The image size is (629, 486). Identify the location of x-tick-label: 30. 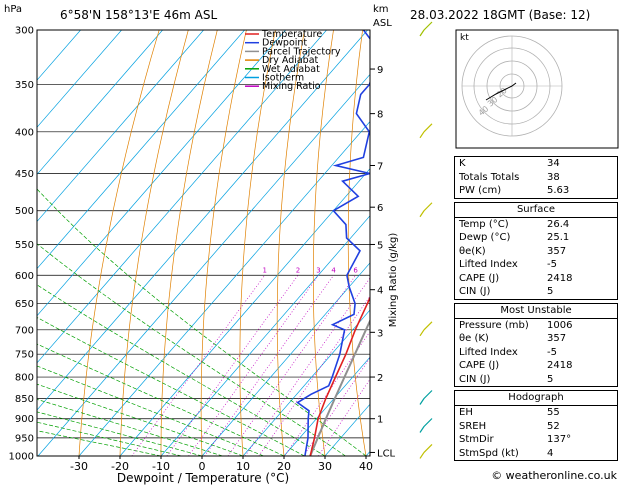
(325, 466).